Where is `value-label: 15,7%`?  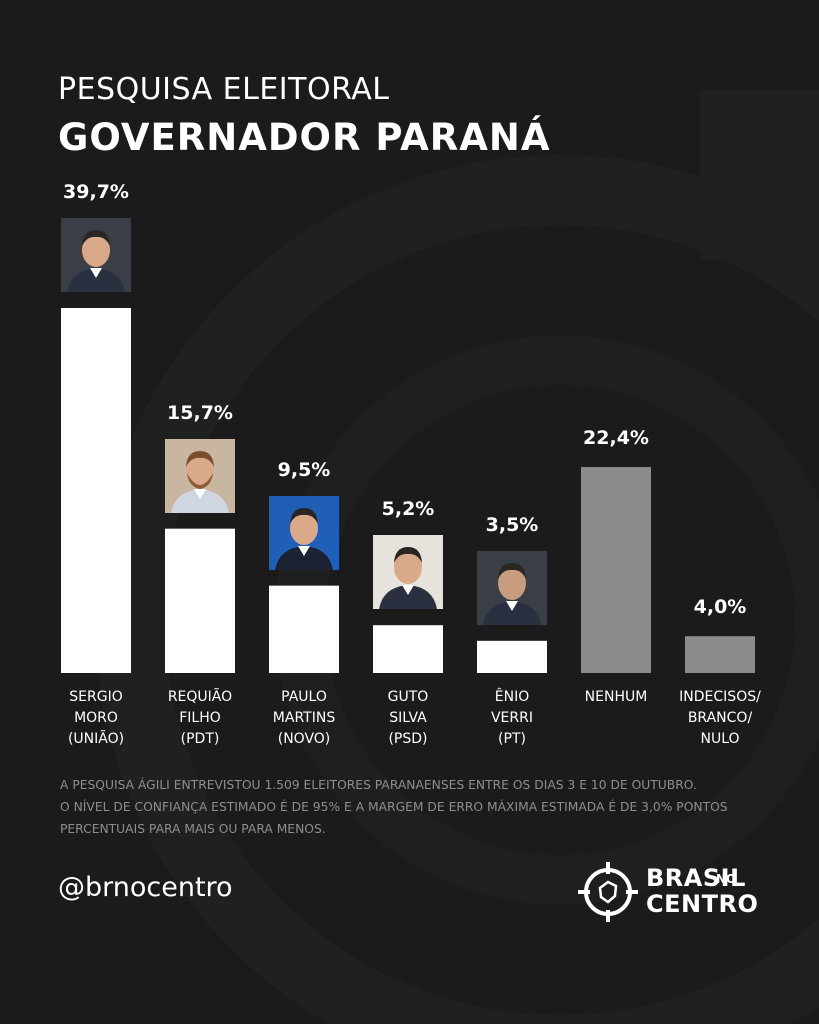
value-label: 15,7% is located at coordinates (200, 412).